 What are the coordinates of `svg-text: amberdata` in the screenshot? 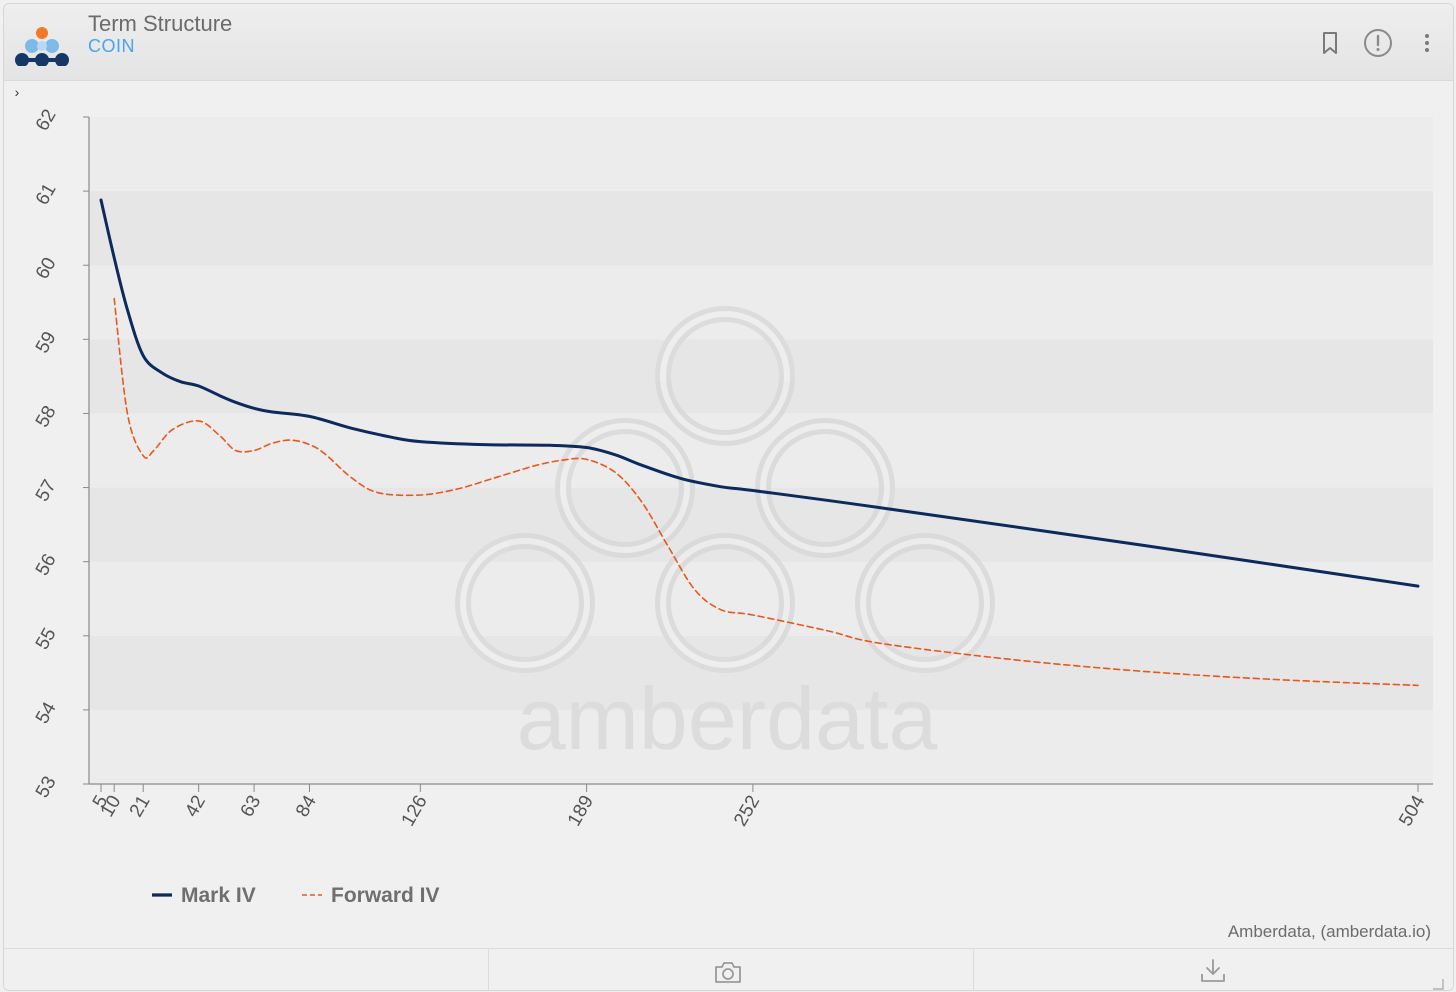 It's located at (727, 718).